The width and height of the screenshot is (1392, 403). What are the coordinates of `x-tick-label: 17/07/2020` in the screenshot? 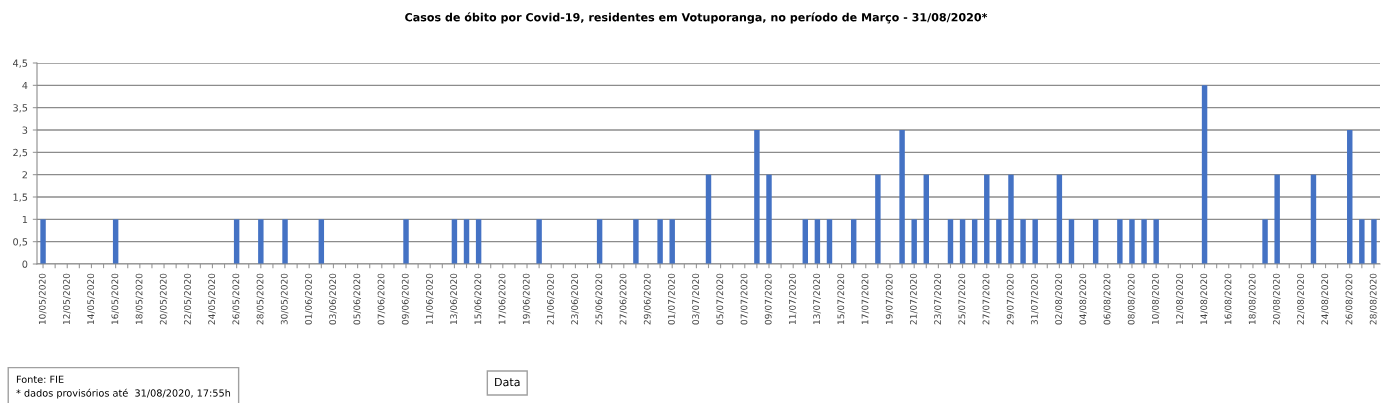 It's located at (865, 299).